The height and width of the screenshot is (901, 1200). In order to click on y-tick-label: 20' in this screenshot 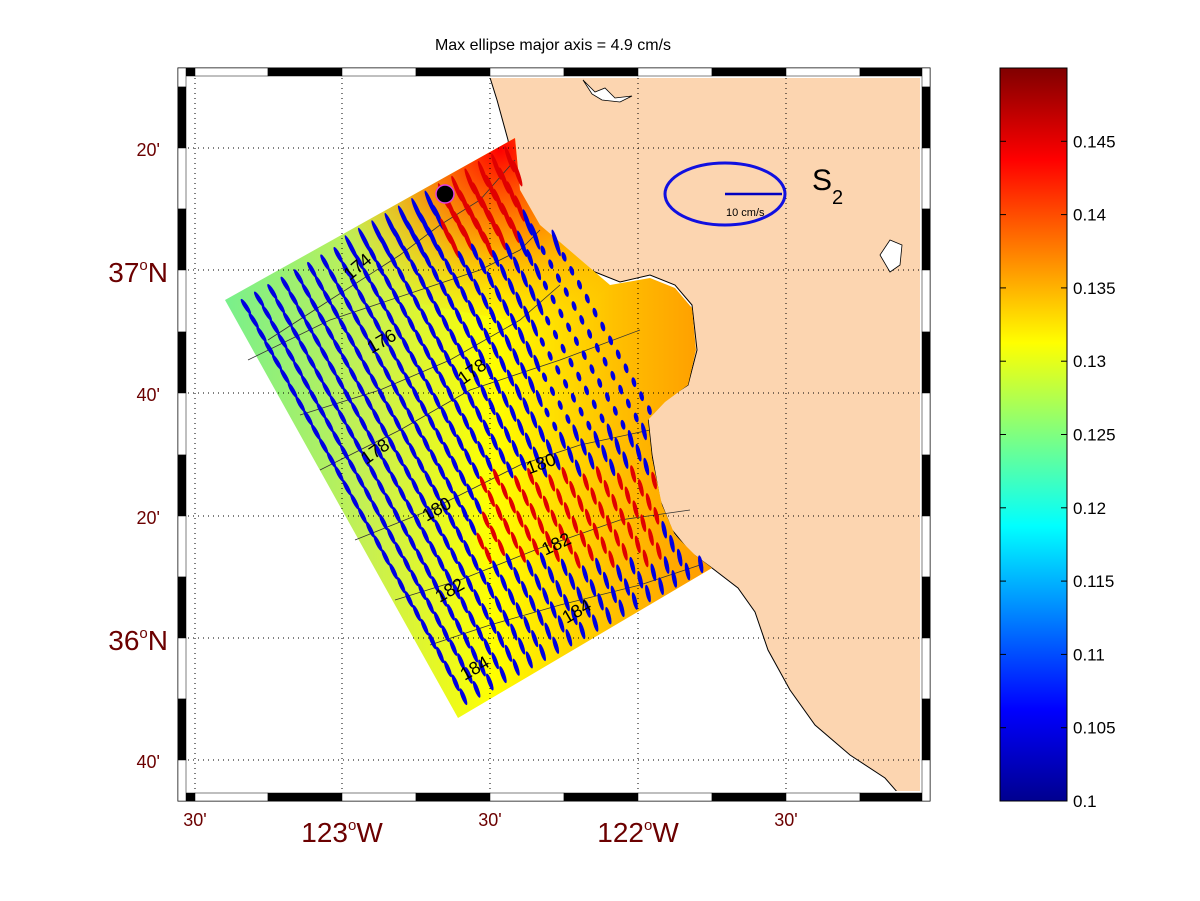, I will do `click(148, 518)`.